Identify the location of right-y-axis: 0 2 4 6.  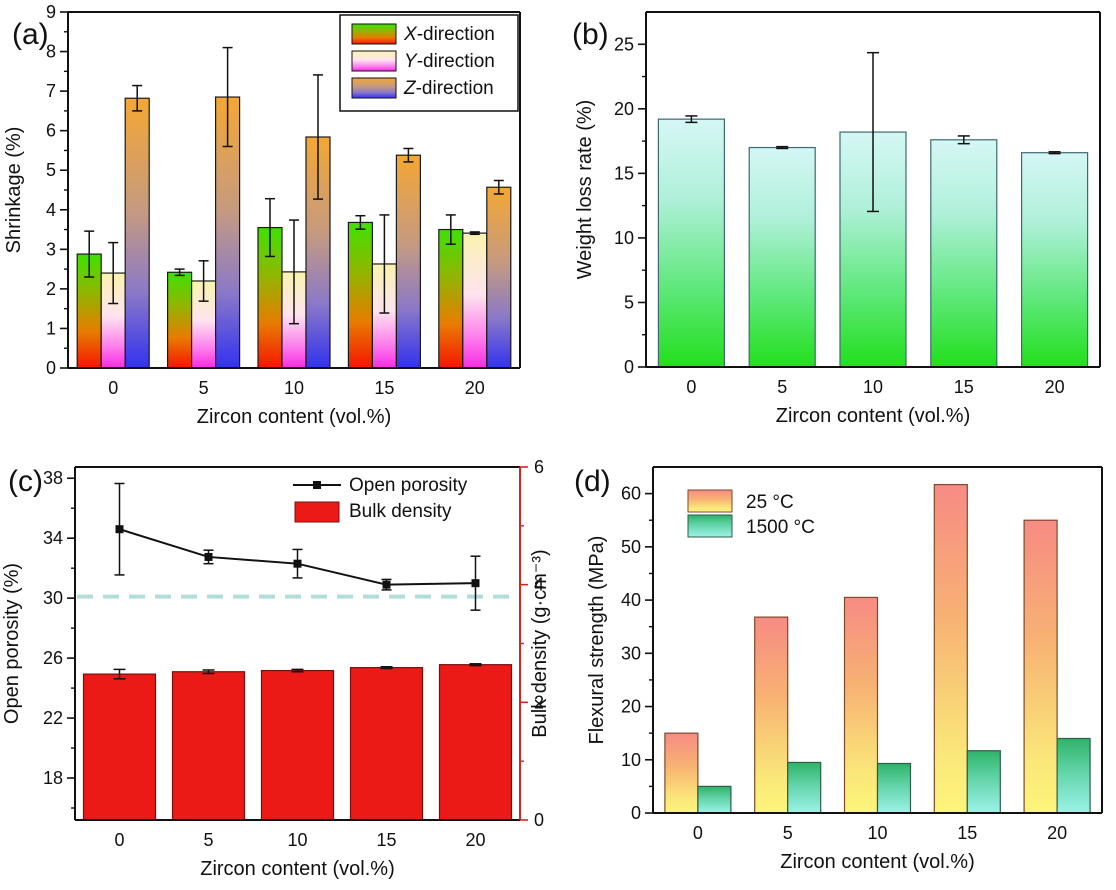
(532, 643).